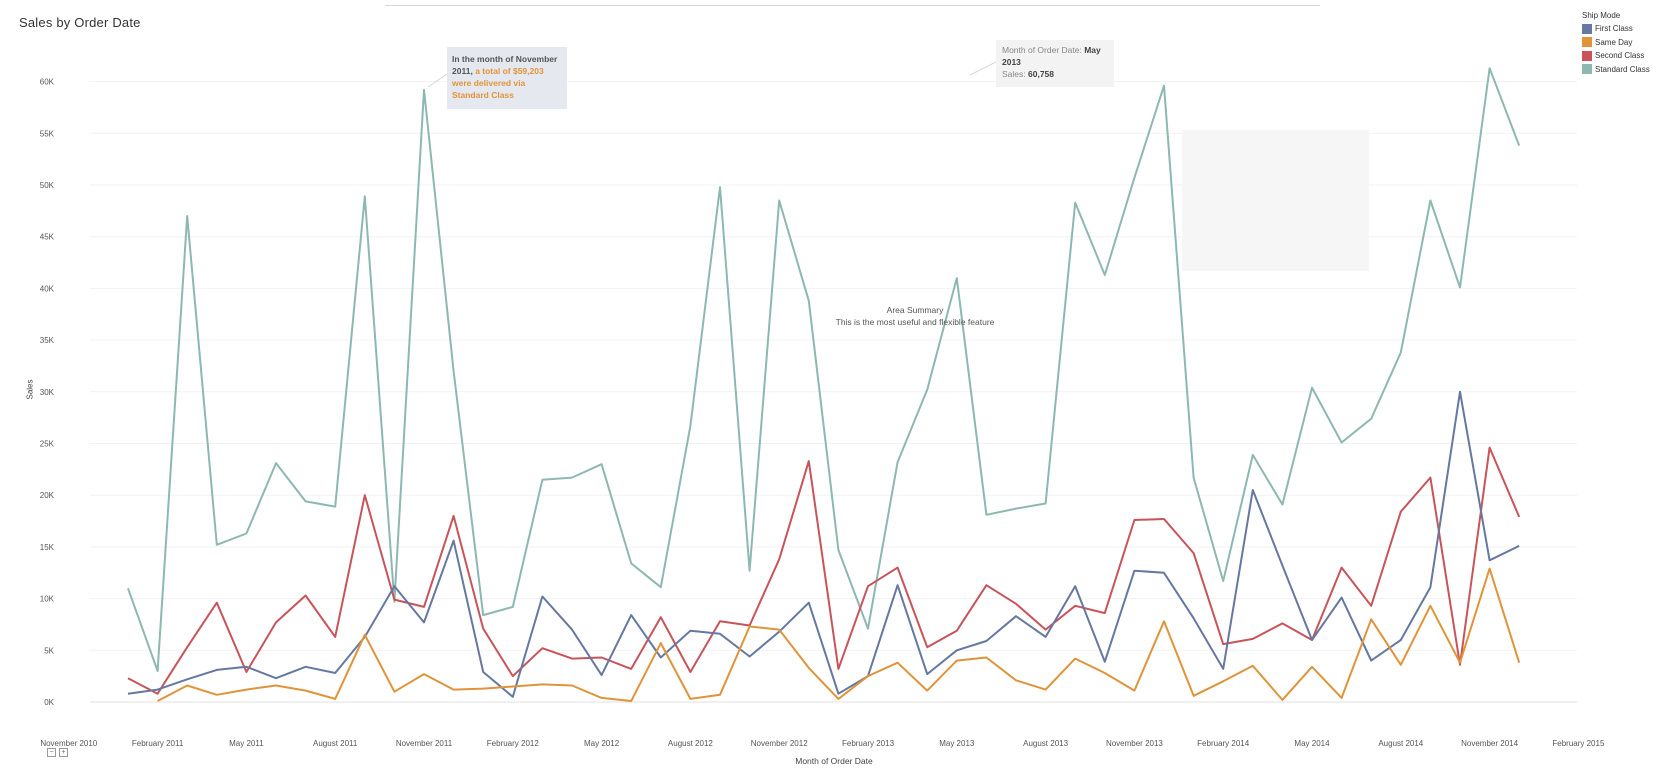 This screenshot has width=1668, height=774. Describe the element at coordinates (47, 340) in the screenshot. I see `y-tick-label: 35K` at that location.